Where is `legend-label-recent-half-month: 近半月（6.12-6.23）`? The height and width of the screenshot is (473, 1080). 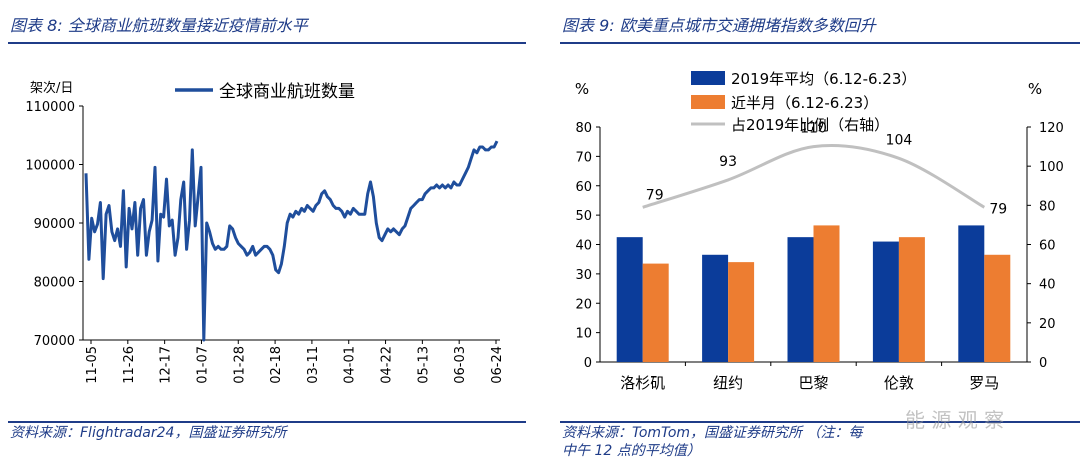
legend-label-recent-half-month: 近半月（6.12-6.23） is located at coordinates (804, 103).